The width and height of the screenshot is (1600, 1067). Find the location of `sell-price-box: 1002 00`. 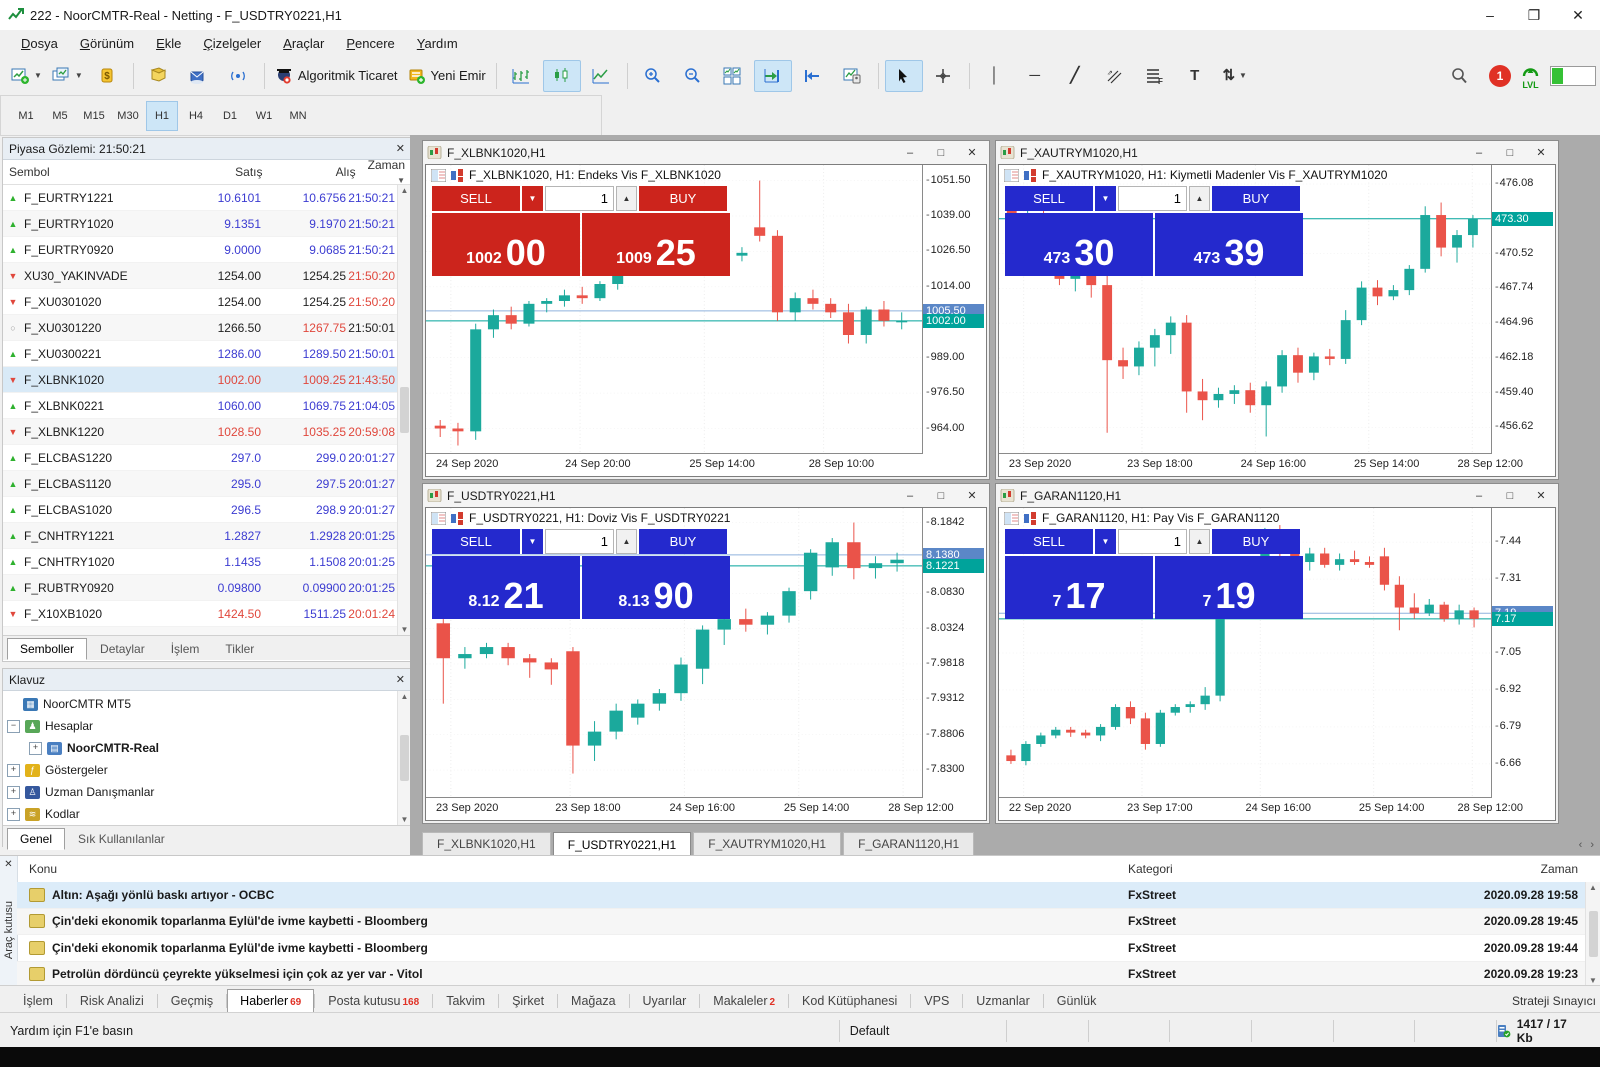

sell-price-box: 1002 00 is located at coordinates (506, 244).